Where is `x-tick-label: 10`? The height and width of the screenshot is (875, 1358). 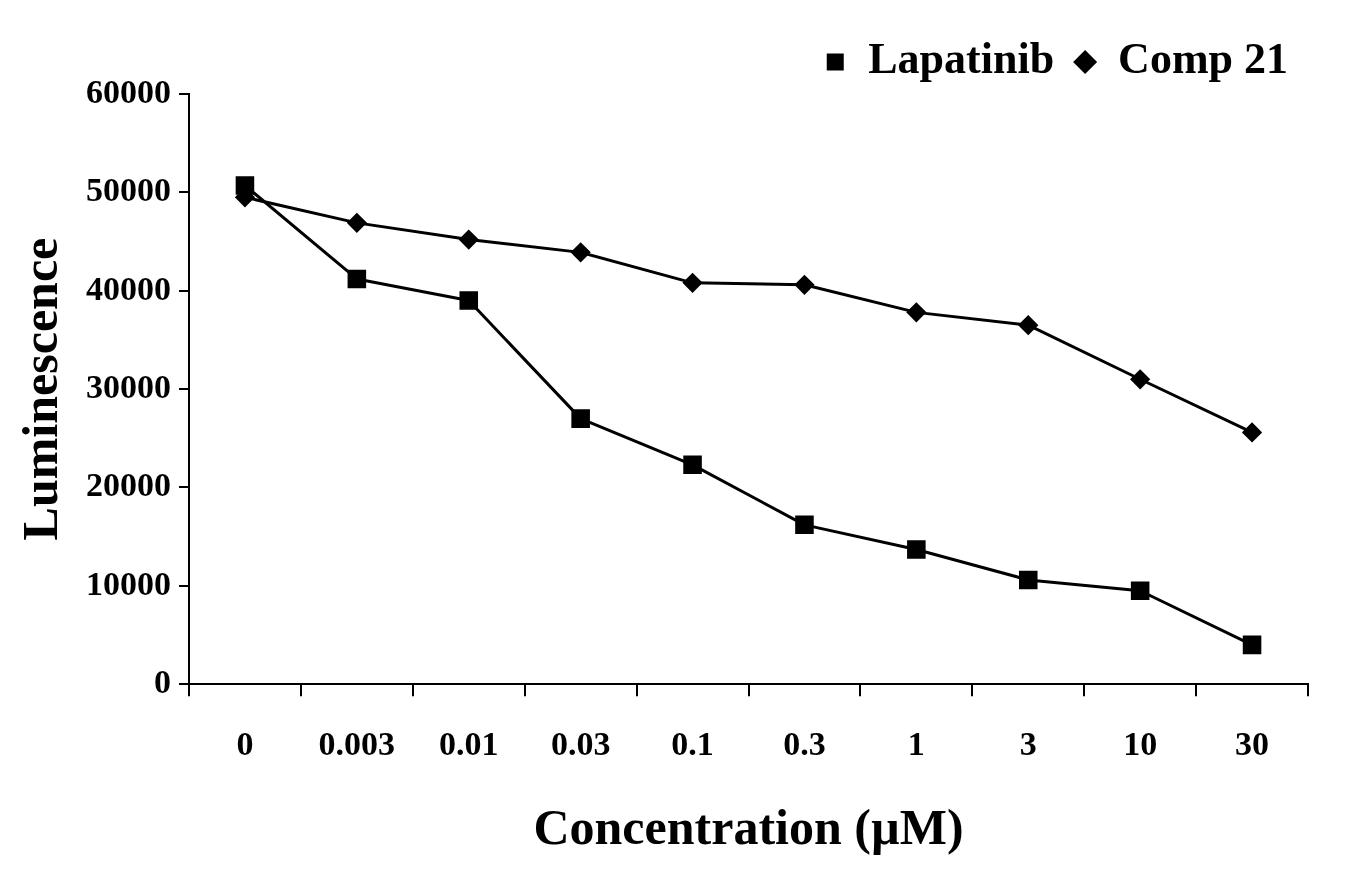
x-tick-label: 10 is located at coordinates (1140, 744).